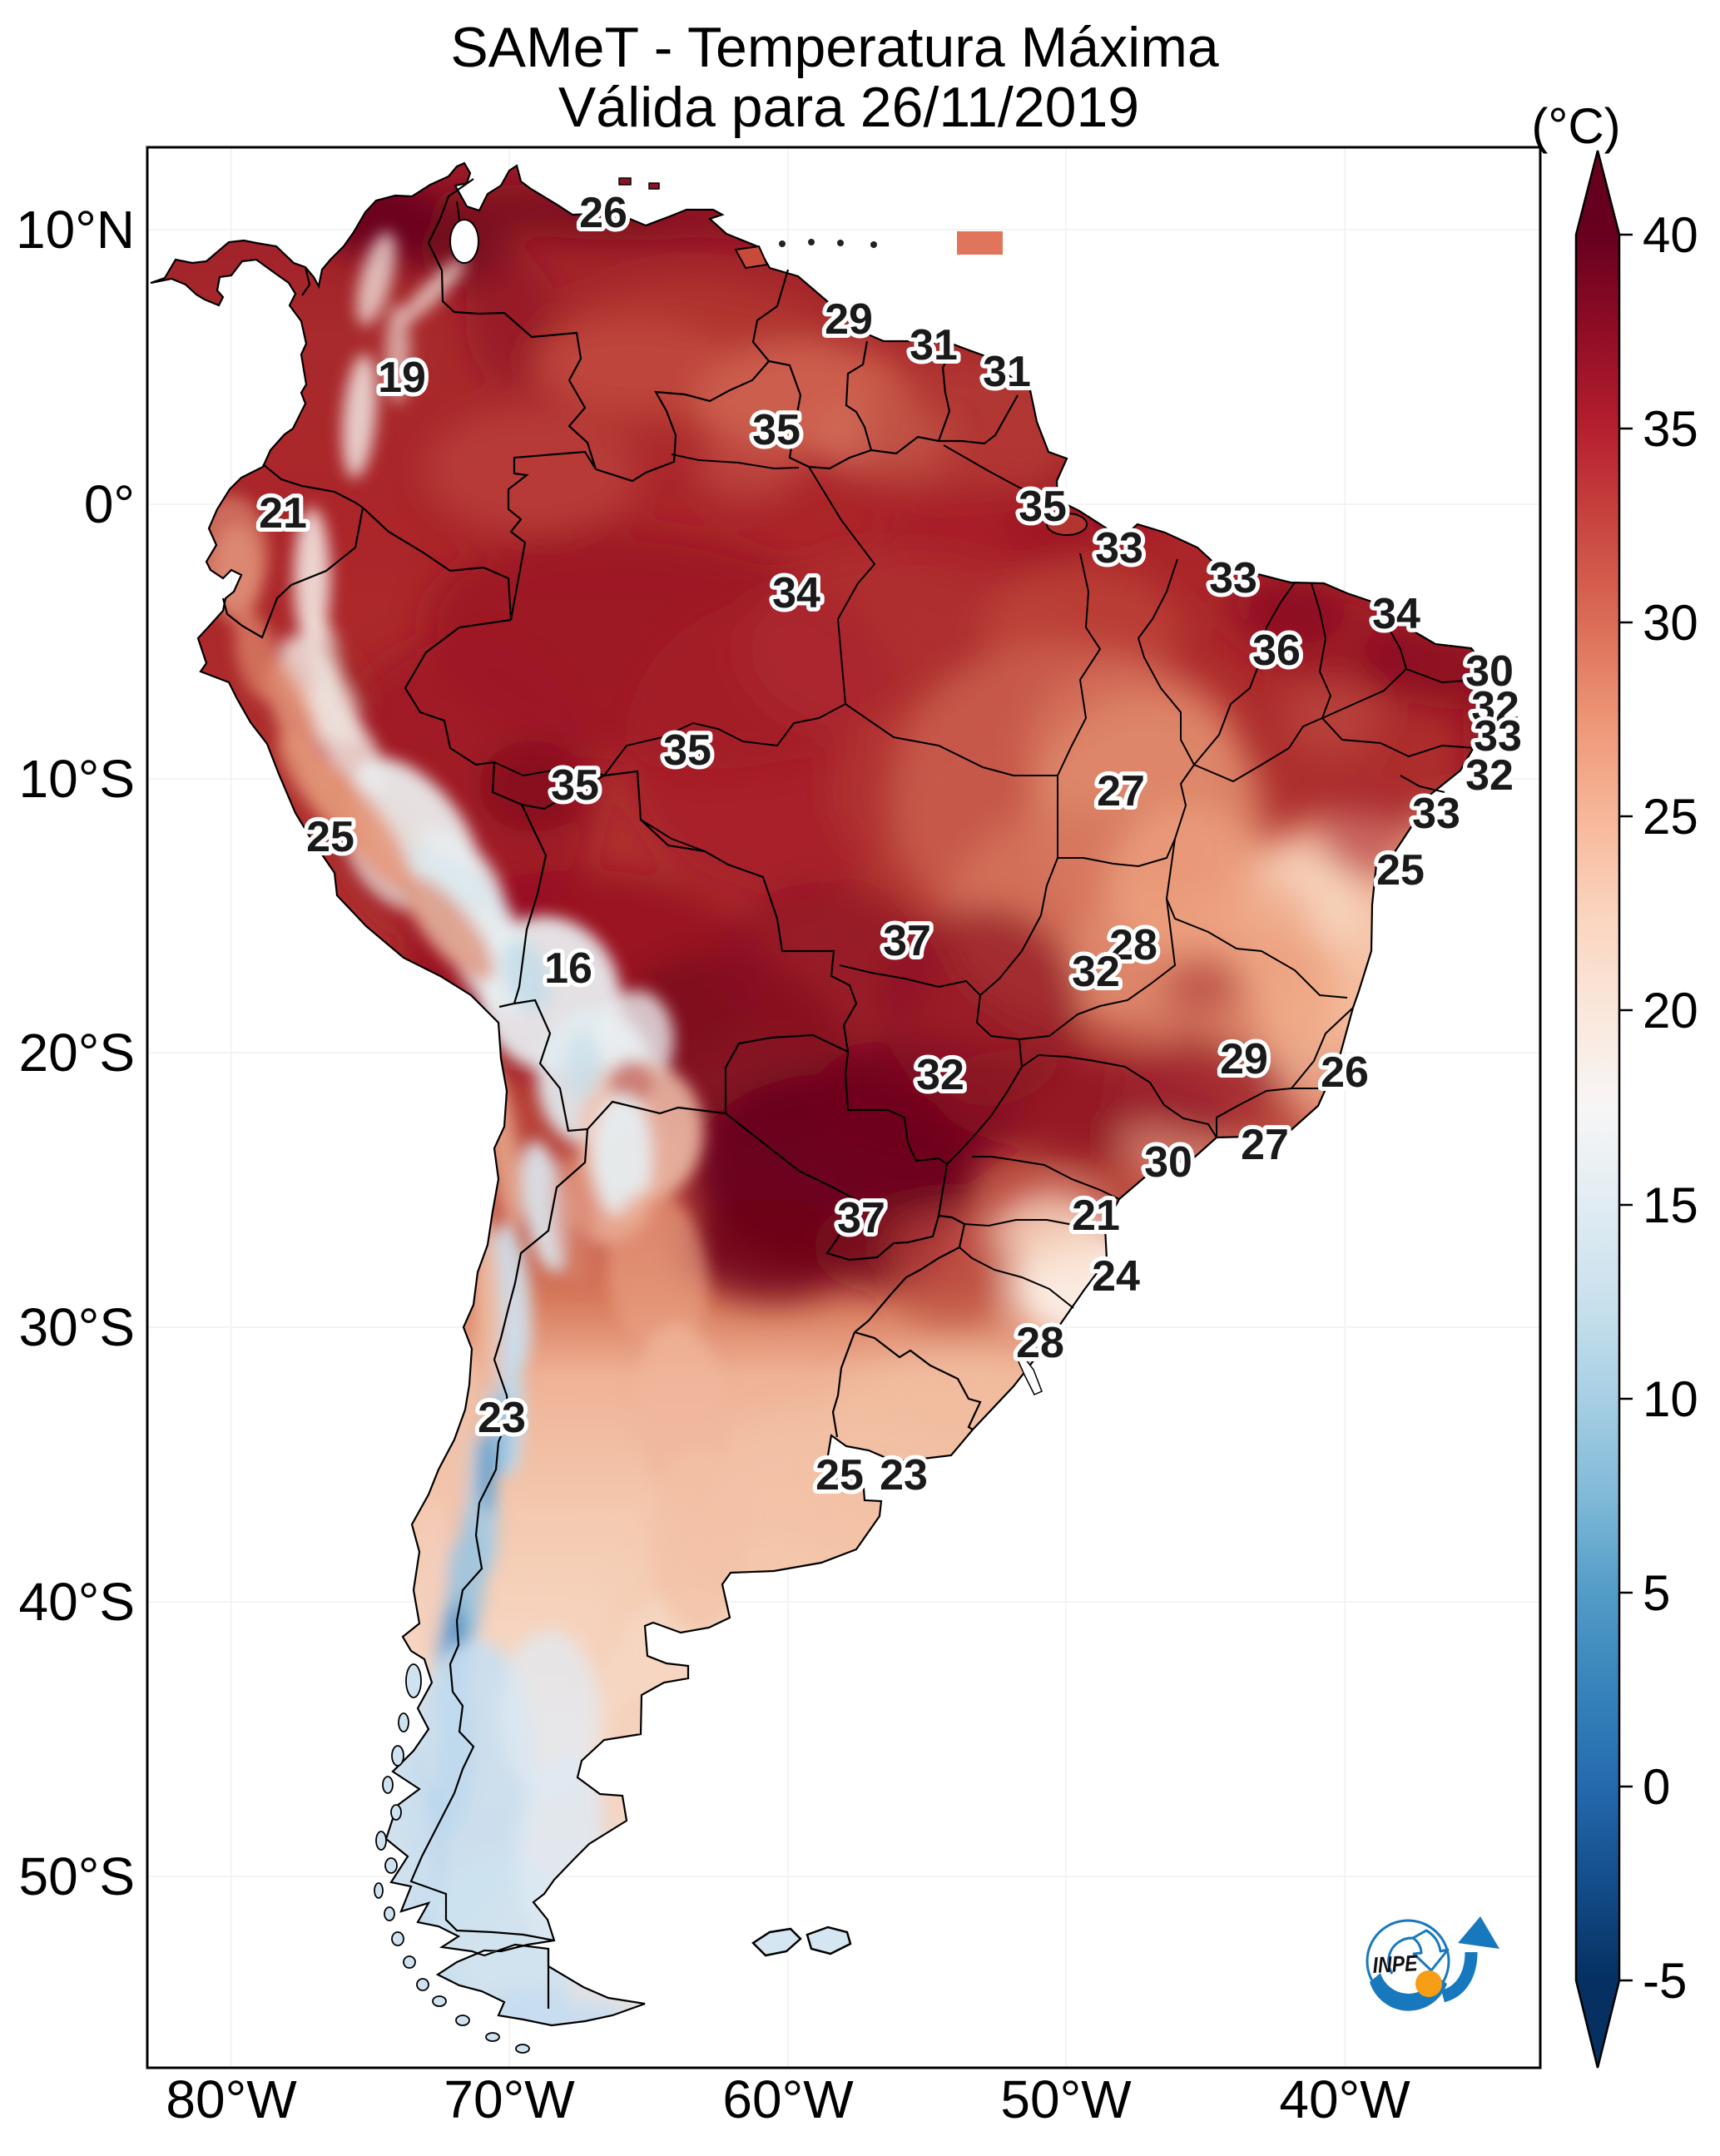 The width and height of the screenshot is (1720, 2156). What do you see at coordinates (1396, 1964) in the screenshot?
I see `svg-text: INPE` at bounding box center [1396, 1964].